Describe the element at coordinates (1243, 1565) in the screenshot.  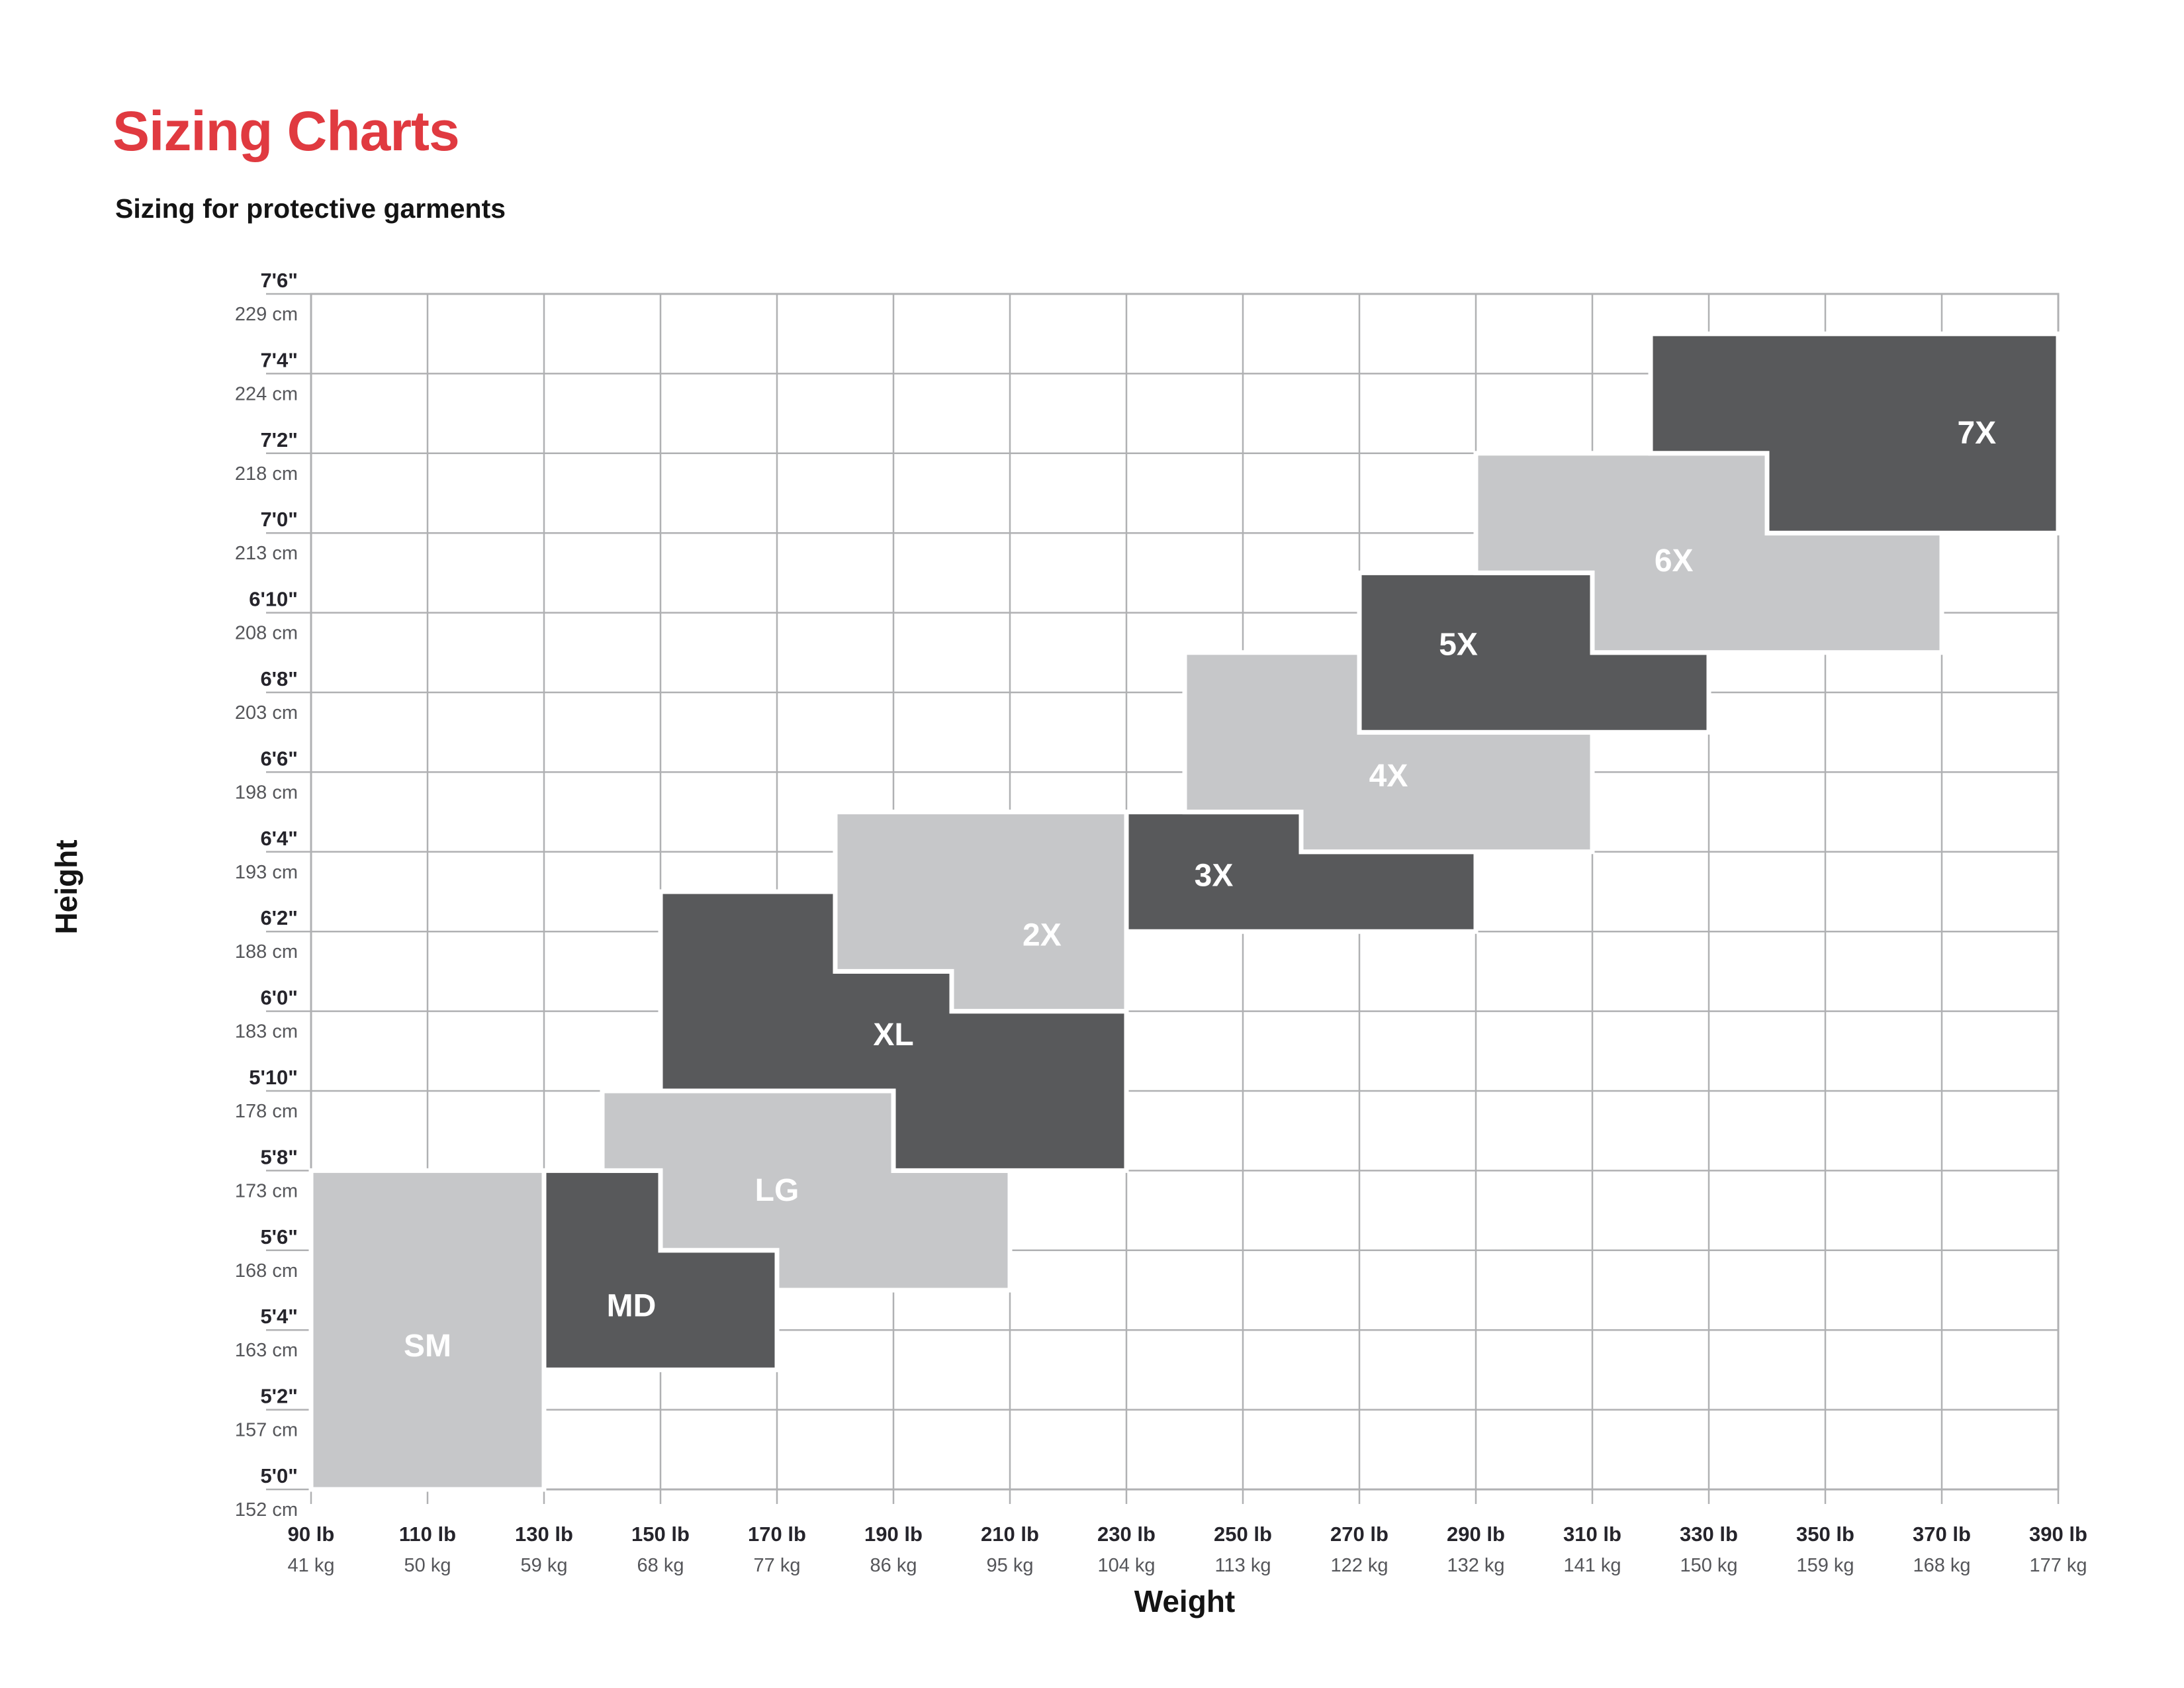
I see `x-tick-label-kg-250: 113 kg` at that location.